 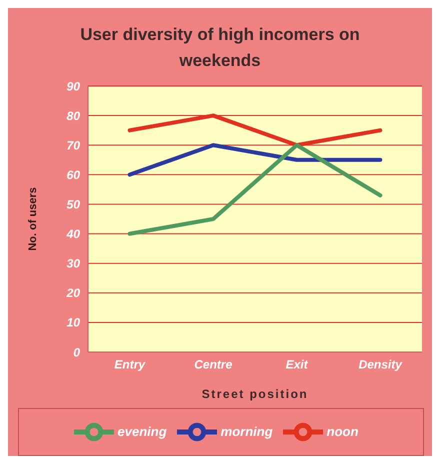 I want to click on legend-label: evening, so click(x=142, y=432).